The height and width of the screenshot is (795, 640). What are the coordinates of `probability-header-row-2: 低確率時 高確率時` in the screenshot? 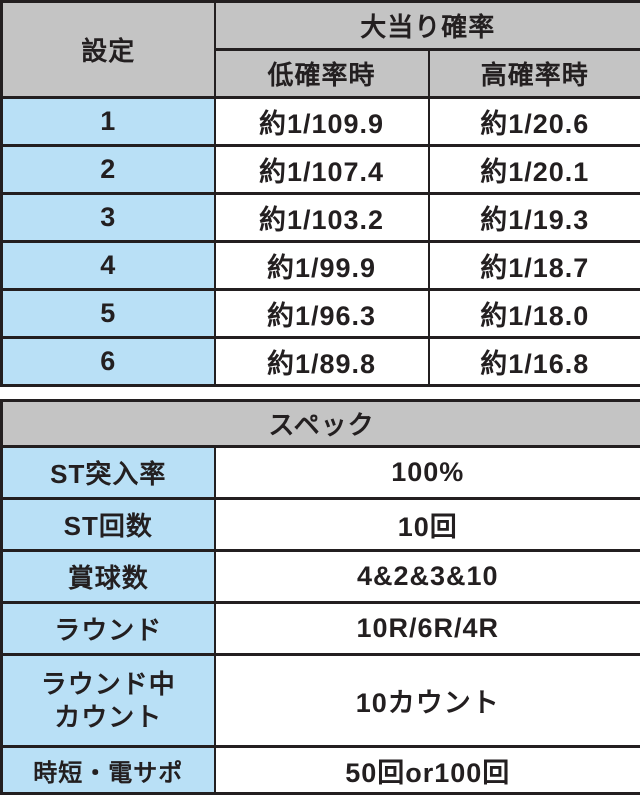 It's located at (321, 73).